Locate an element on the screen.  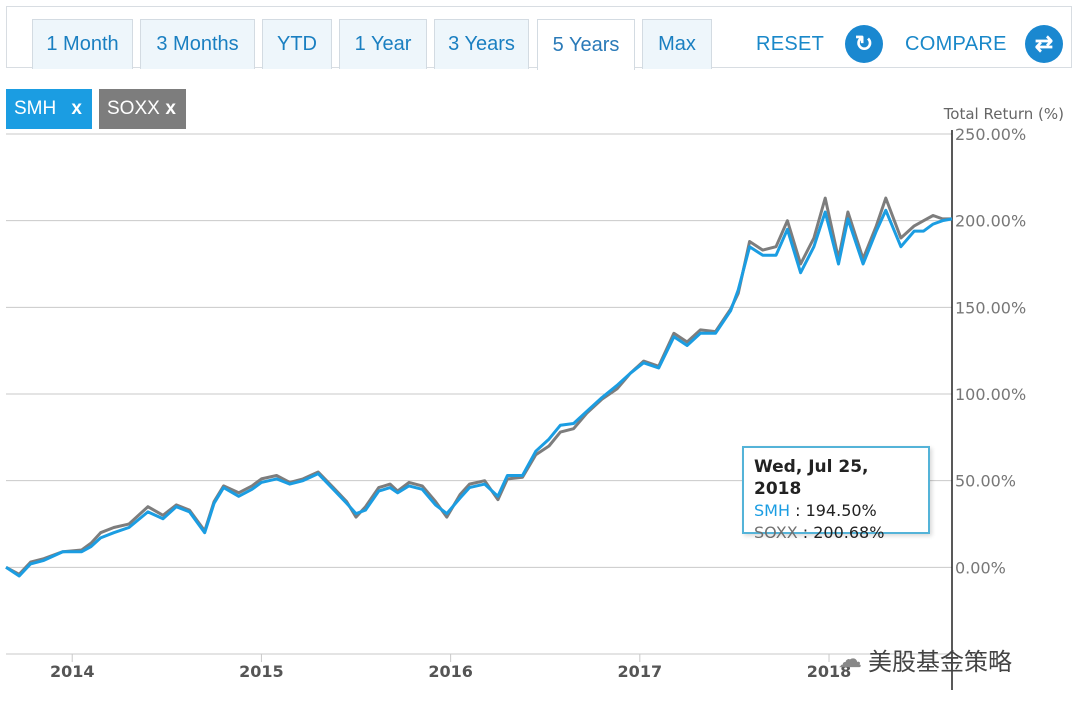
chip-smh-label: SMH is located at coordinates (35, 108).